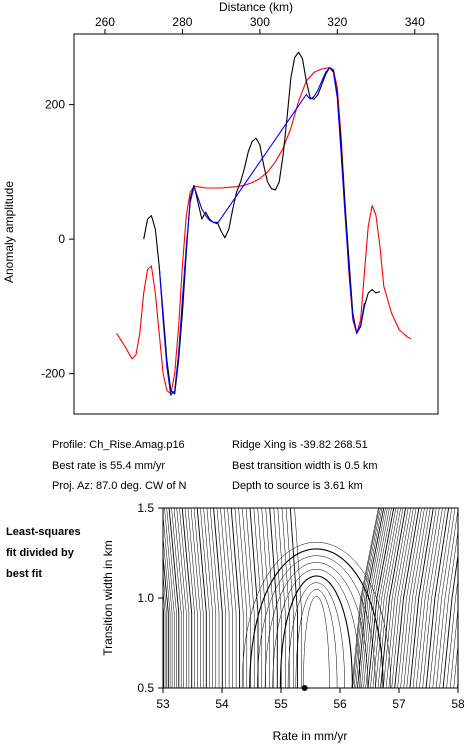 The image size is (467, 745). Describe the element at coordinates (297, 486) in the screenshot. I see `source-depth: Depth to source is 3.61 km` at that location.